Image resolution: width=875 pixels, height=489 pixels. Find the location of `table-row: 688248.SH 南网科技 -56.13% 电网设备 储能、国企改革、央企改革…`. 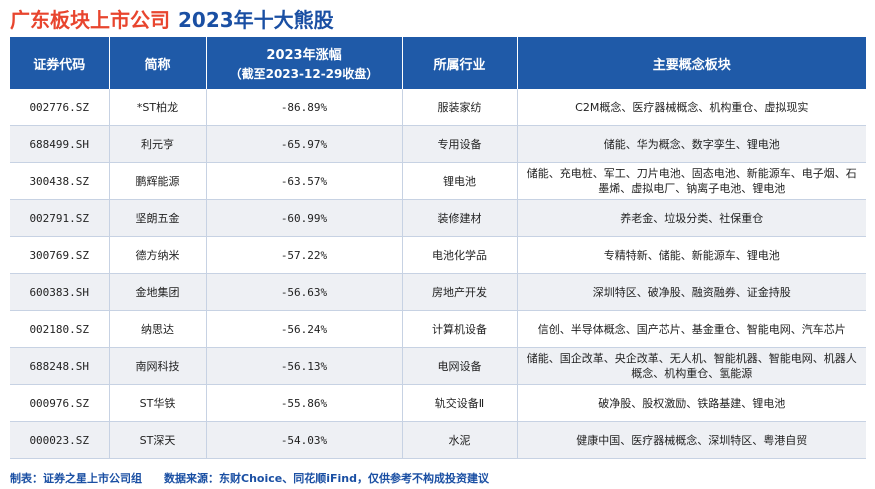

table-row: 688248.SH 南网科技 -56.13% 电网设备 储能、国企改革、央企改革… is located at coordinates (438, 366).